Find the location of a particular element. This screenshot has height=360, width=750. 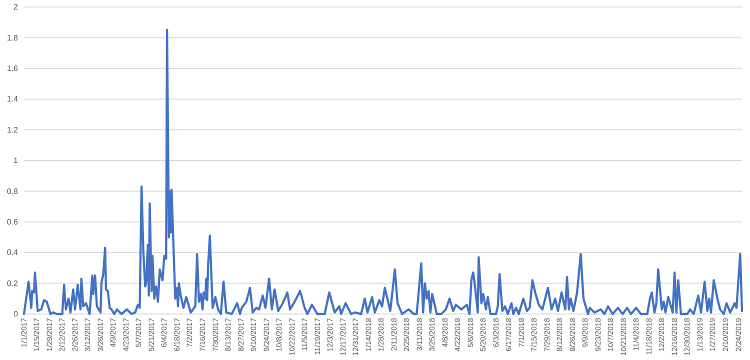

y-tick-label: 1.4 is located at coordinates (12, 99).